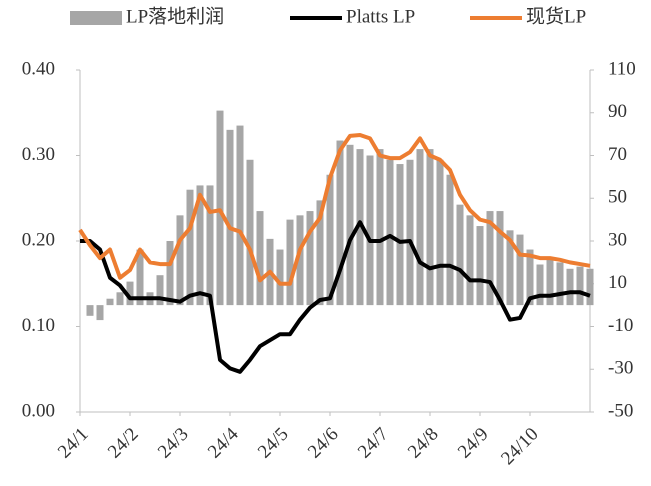 The width and height of the screenshot is (651, 486). What do you see at coordinates (73, 443) in the screenshot?
I see `x-tick-label: 24/1` at bounding box center [73, 443].